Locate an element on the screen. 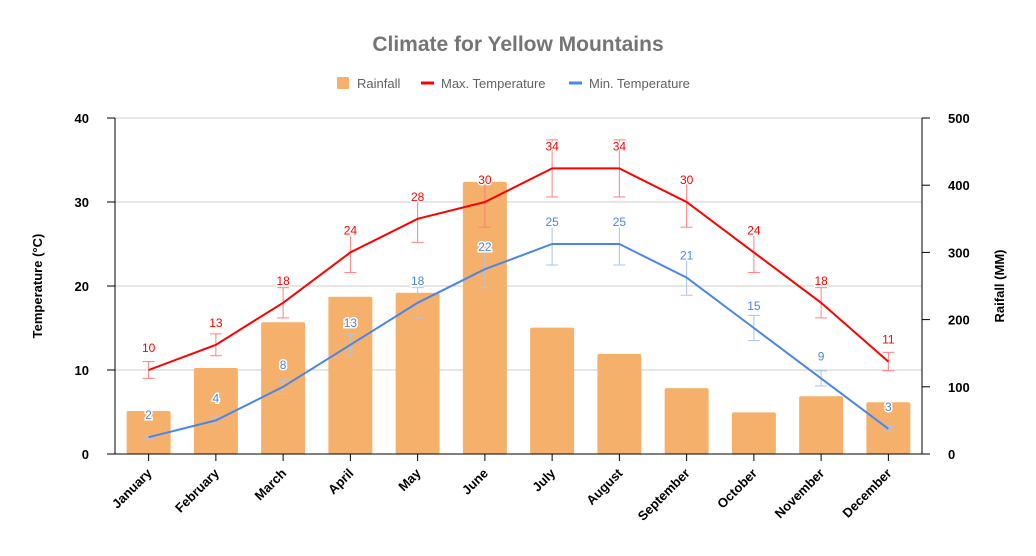 Image resolution: width=1036 pixels, height=556 pixels. x-tick-label: September is located at coordinates (664, 495).